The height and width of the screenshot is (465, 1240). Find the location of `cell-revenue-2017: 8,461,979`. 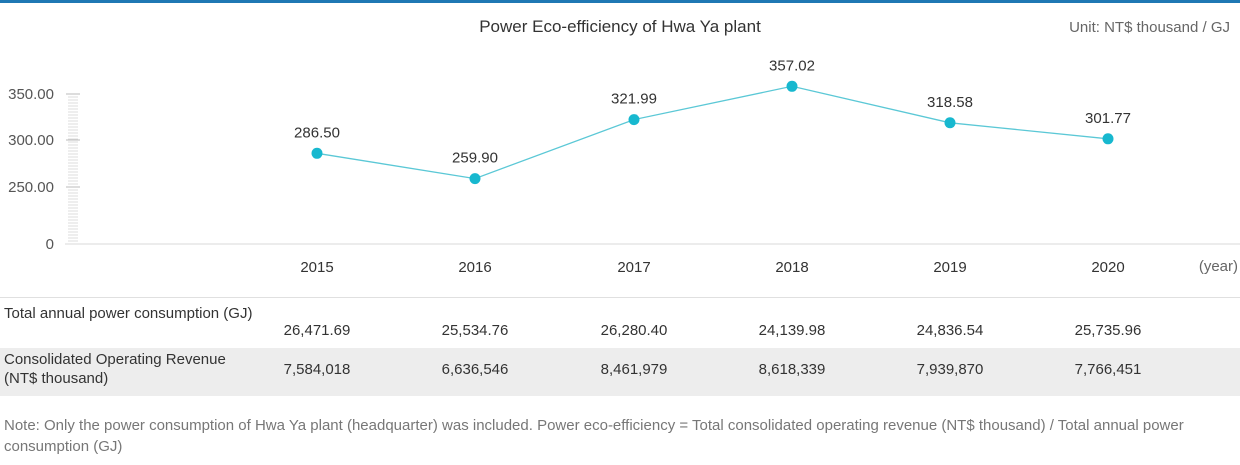

cell-revenue-2017: 8,461,979 is located at coordinates (634, 369).